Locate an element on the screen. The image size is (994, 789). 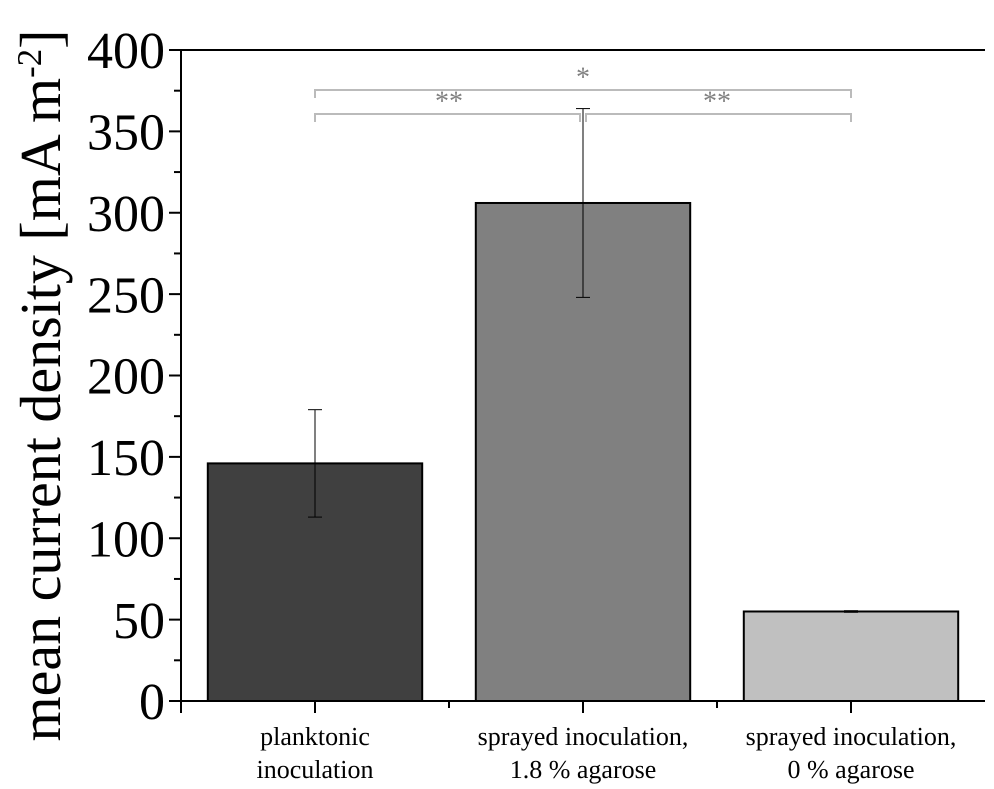
y-tick-label: 400 is located at coordinates (126, 51).